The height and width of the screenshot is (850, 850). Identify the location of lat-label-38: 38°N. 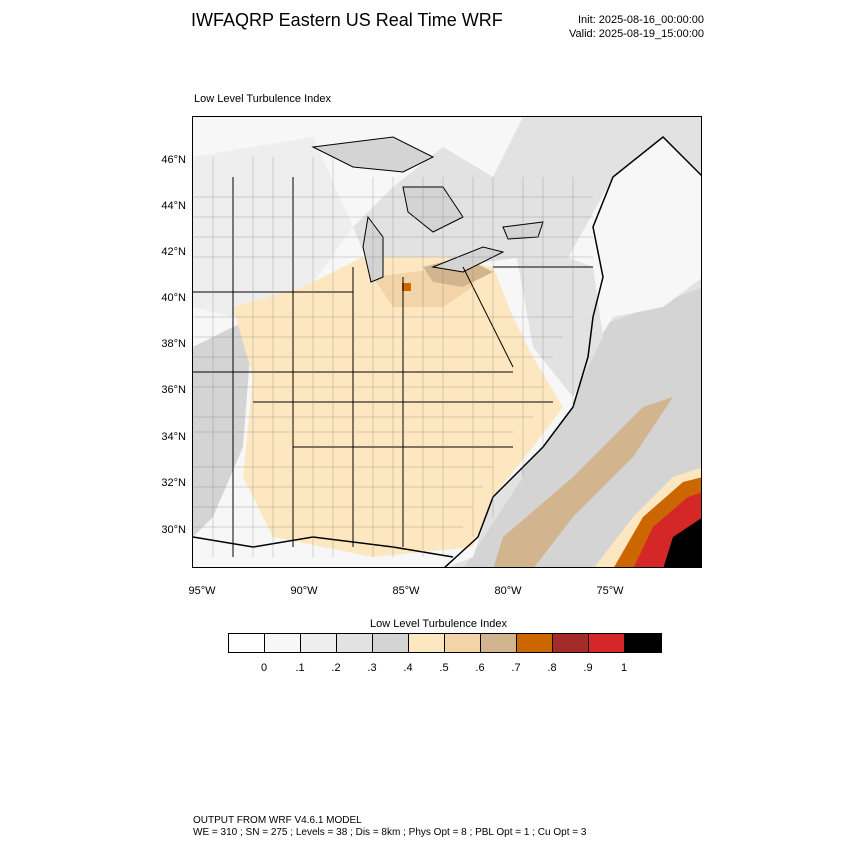
(173, 344).